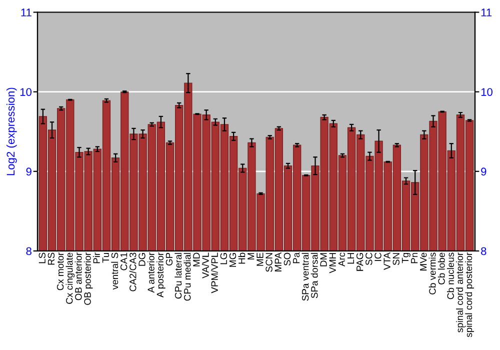 The height and width of the screenshot is (350, 500). What do you see at coordinates (124, 261) in the screenshot?
I see `x-tick-label: CA1` at bounding box center [124, 261].